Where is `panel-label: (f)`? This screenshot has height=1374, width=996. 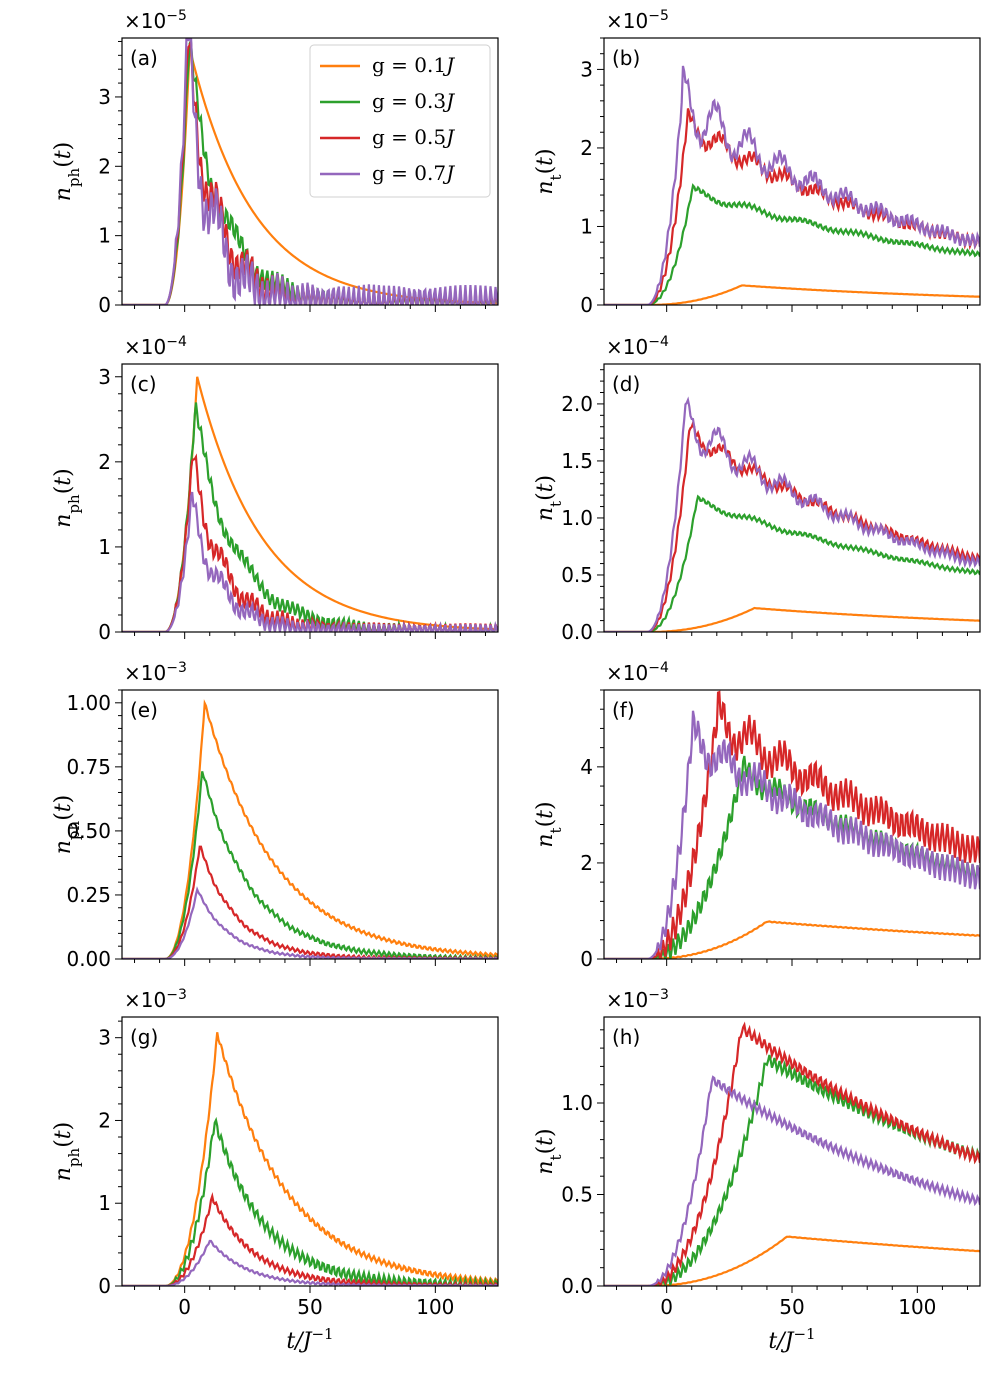
panel-label: (f) is located at coordinates (623, 710).